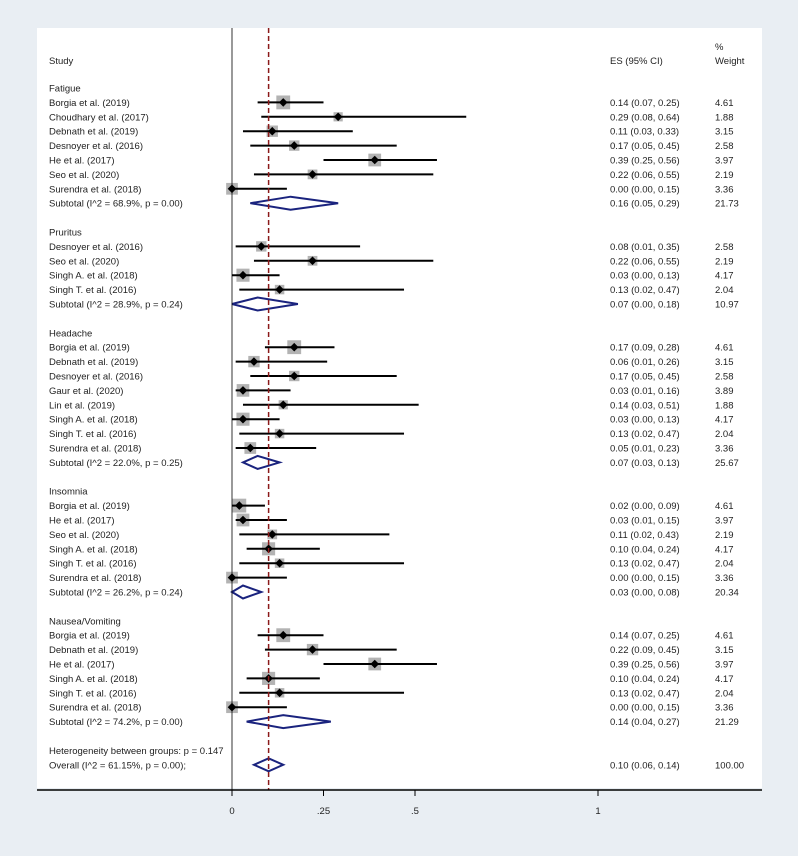 This screenshot has width=798, height=856. What do you see at coordinates (730, 61) in the screenshot?
I see `header-weight: Weight` at bounding box center [730, 61].